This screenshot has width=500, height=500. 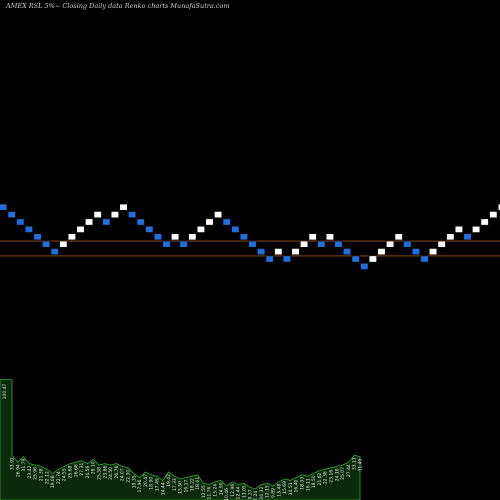 What do you see at coordinates (221, 488) in the screenshot?
I see `volume-label: 14.90` at bounding box center [221, 488].